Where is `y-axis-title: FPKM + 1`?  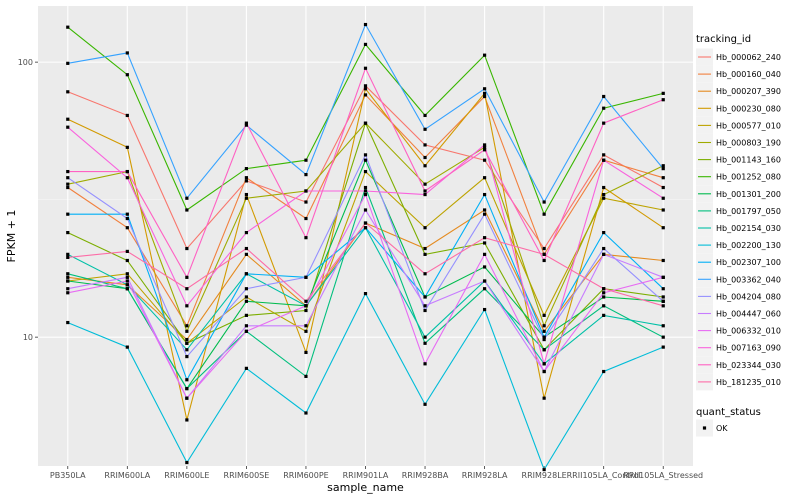 y-axis-title: FPKM + 1 is located at coordinates (11, 236).